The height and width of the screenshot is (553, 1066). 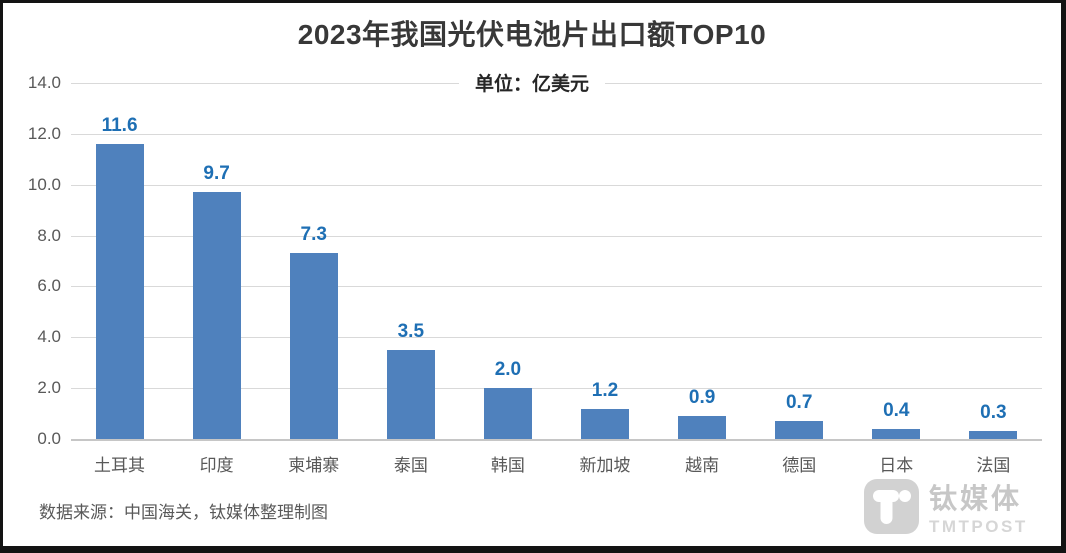 I want to click on bar-value-label: 11.6, so click(x=119, y=126).